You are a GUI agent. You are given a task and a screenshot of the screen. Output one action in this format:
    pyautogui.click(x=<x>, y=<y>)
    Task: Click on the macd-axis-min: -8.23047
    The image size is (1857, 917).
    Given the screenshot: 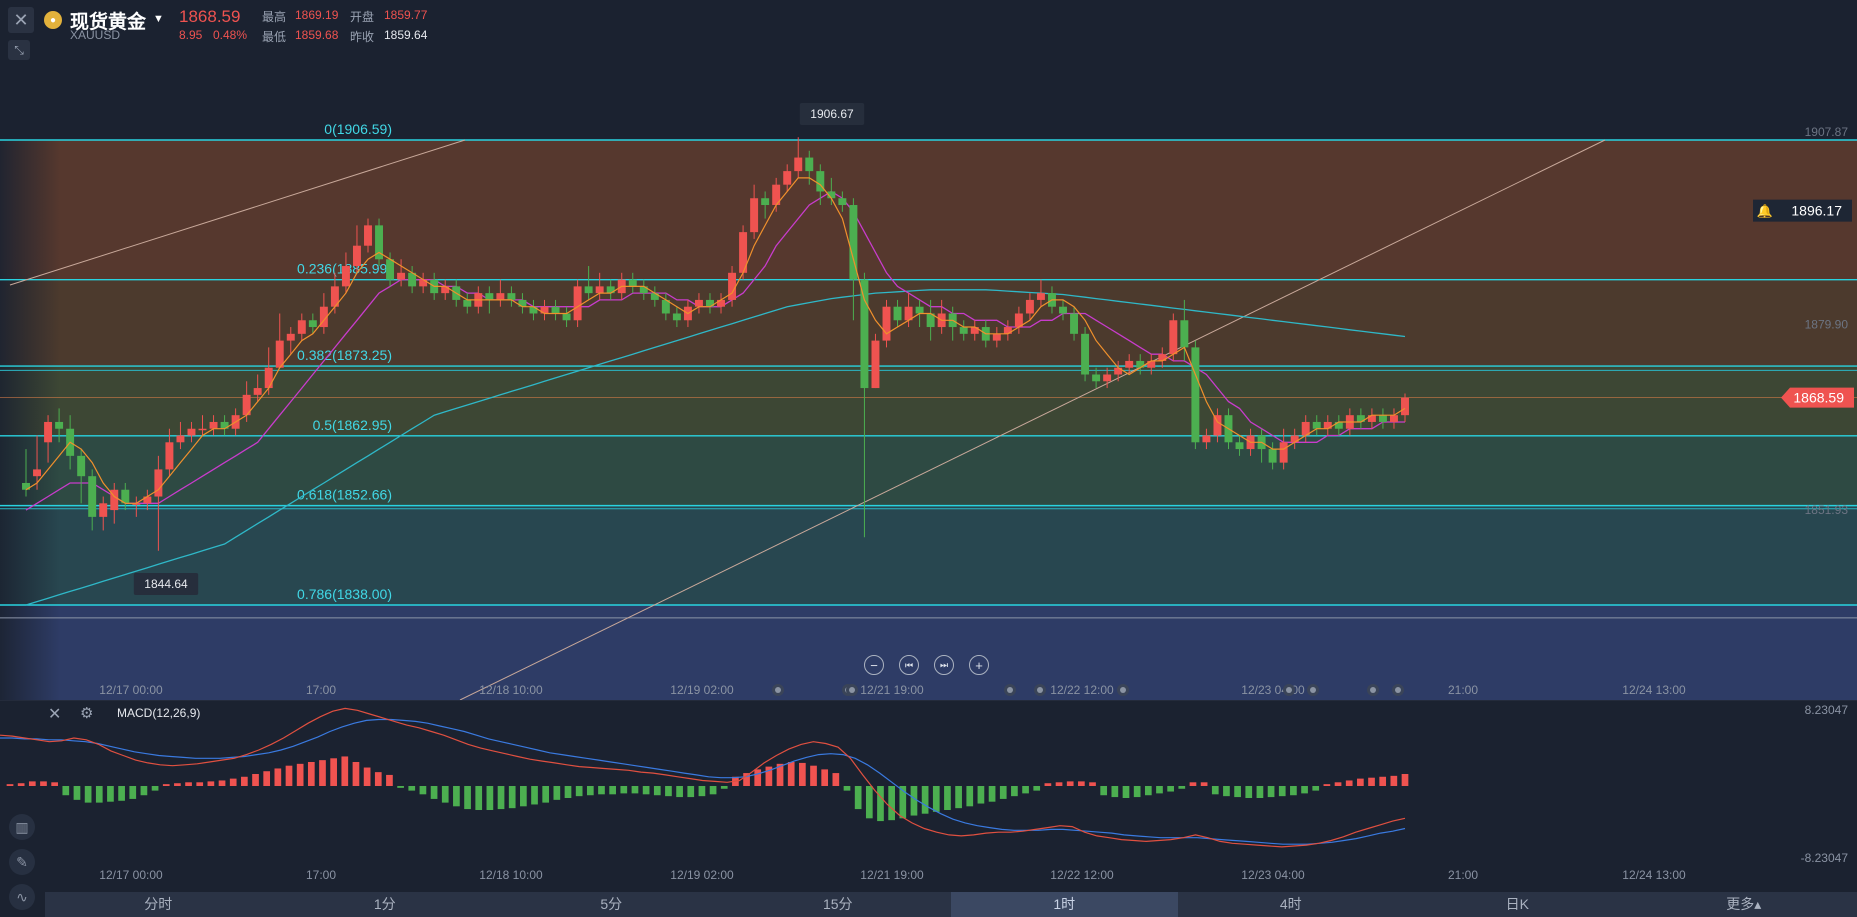 What is the action you would take?
    pyautogui.click(x=1825, y=858)
    